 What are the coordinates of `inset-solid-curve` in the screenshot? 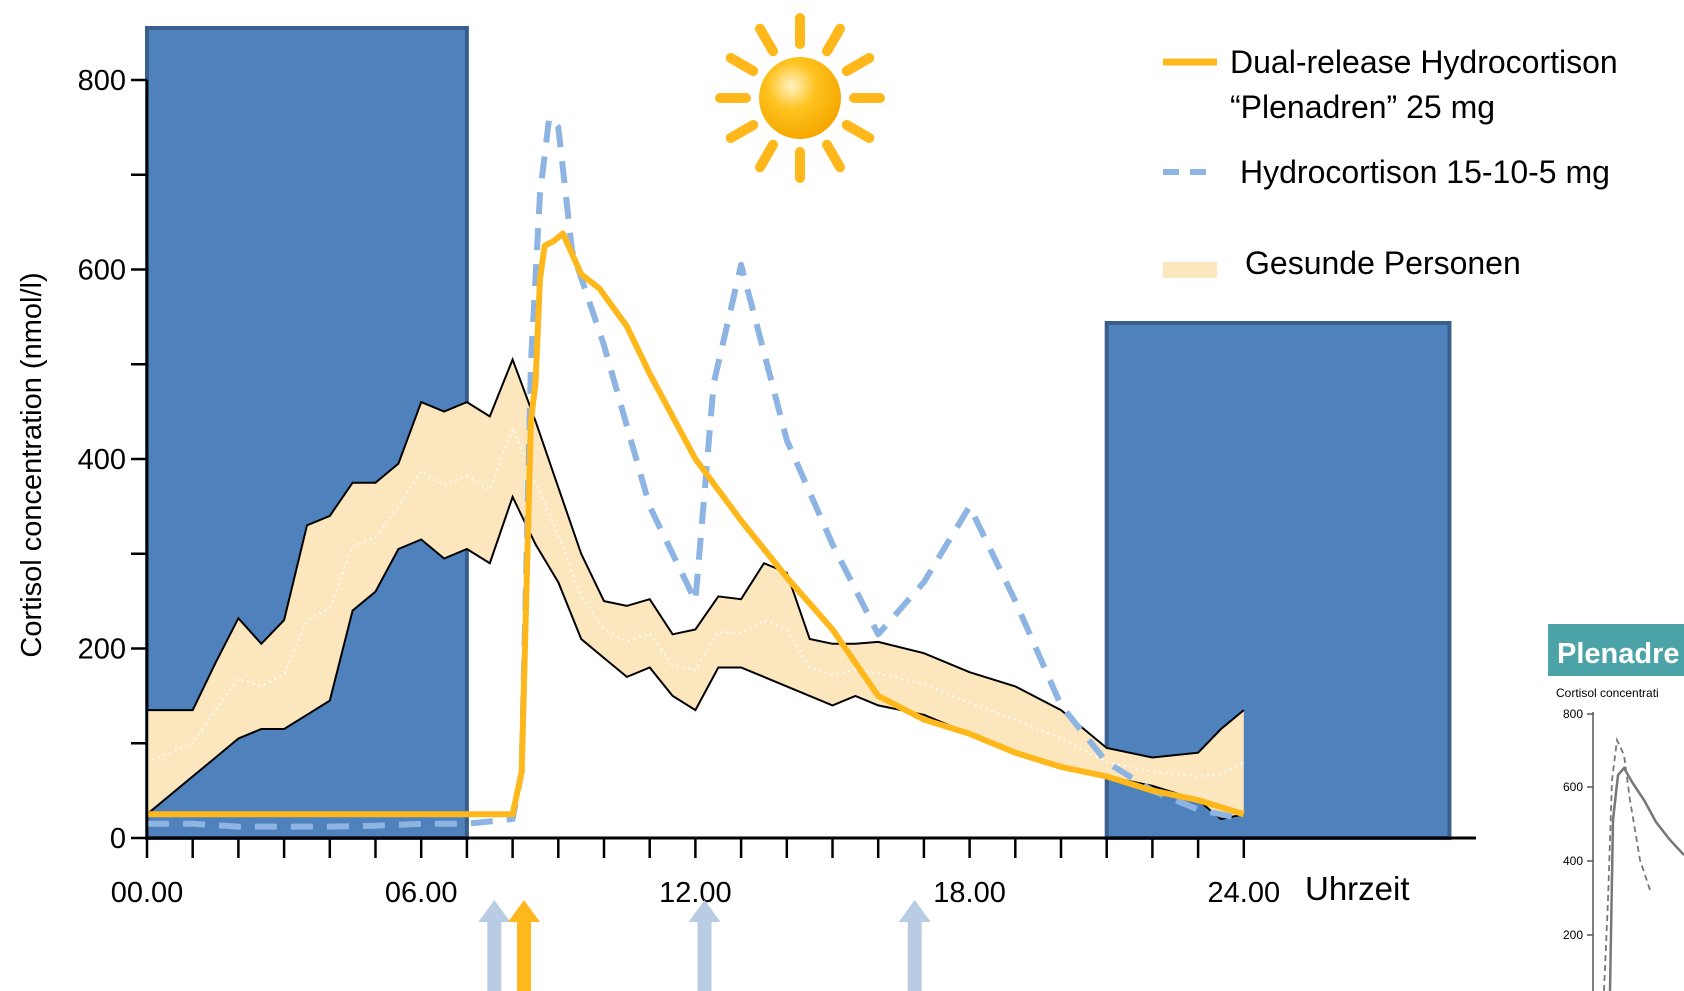 It's located at (1646, 878).